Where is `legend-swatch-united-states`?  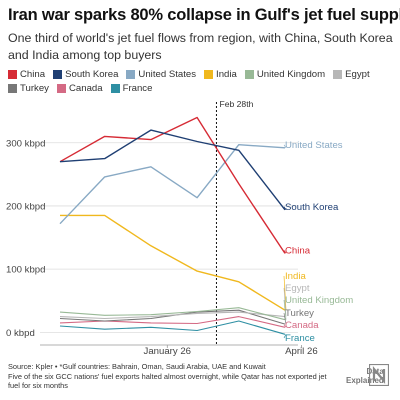
legend-swatch-united-states is located at coordinates (131, 74).